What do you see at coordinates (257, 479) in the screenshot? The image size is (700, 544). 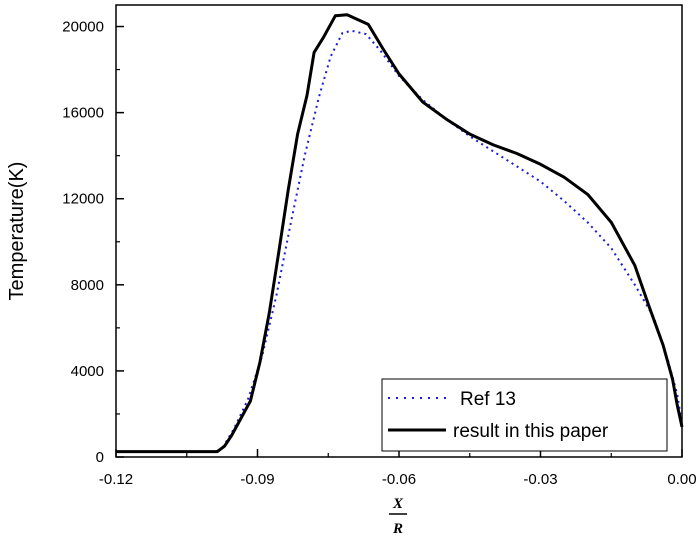 I see `x-tick-label: -0.09` at bounding box center [257, 479].